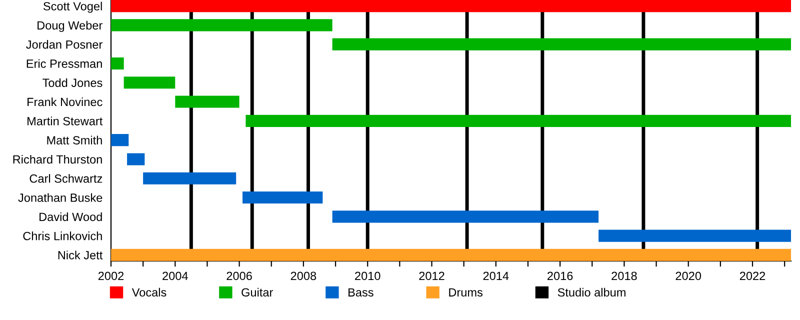 The height and width of the screenshot is (320, 800). What do you see at coordinates (431, 276) in the screenshot?
I see `x-tick-label: 2012` at bounding box center [431, 276].